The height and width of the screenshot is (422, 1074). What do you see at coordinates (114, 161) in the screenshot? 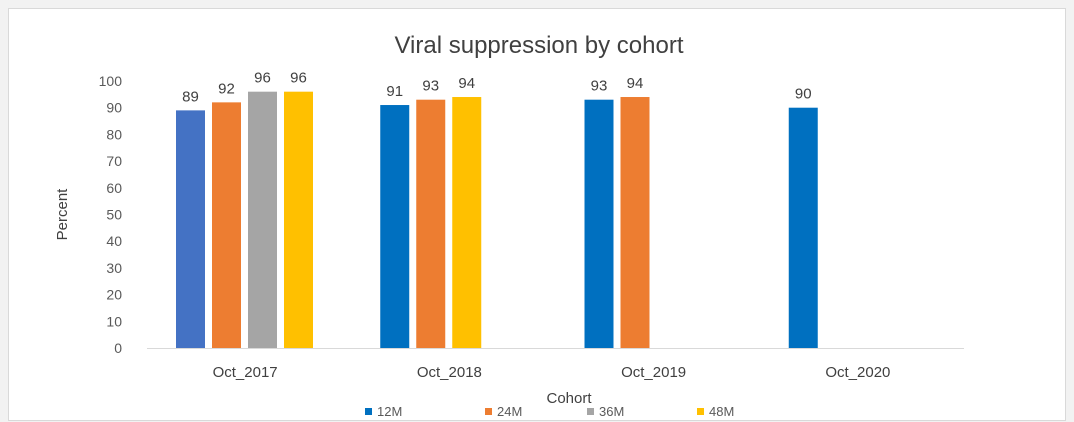
I see `y-tick-label: 70` at bounding box center [114, 161].